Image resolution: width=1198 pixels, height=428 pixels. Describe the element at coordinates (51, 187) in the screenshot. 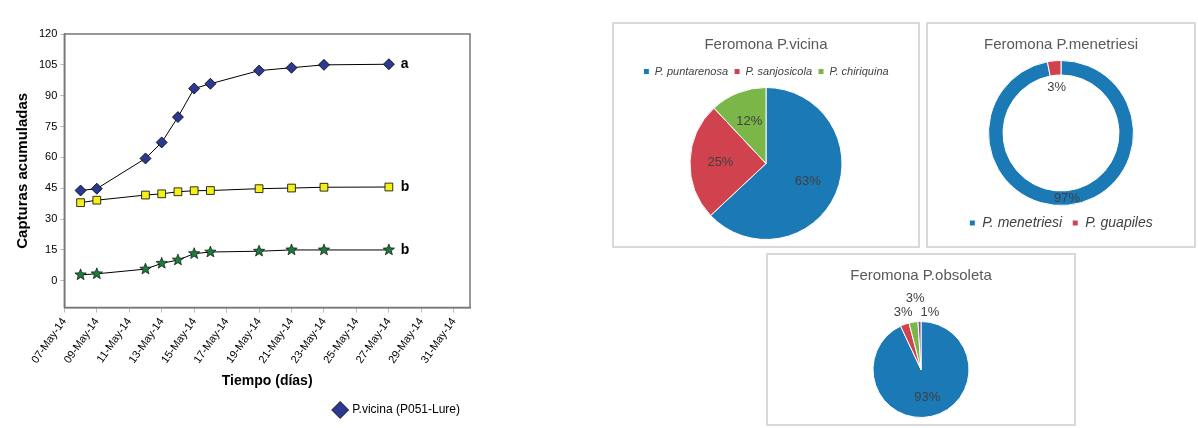

I see `y-tick-label: 45` at that location.